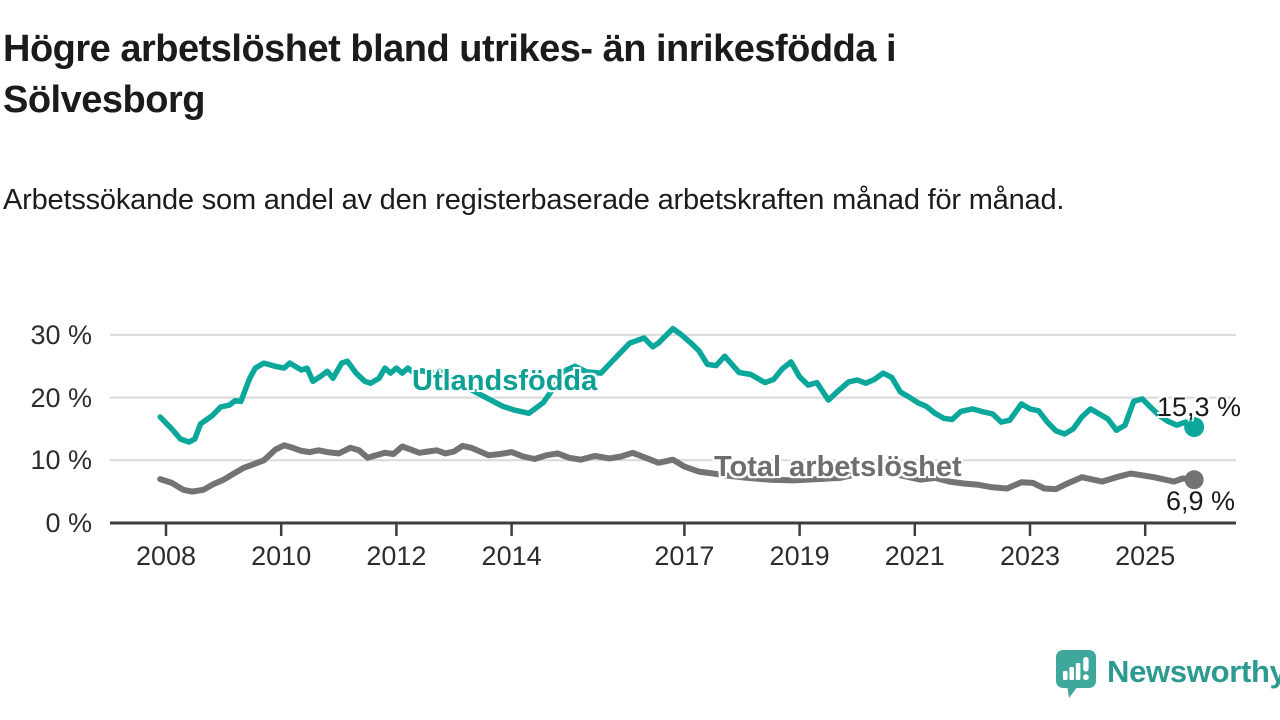  Describe the element at coordinates (68, 523) in the screenshot. I see `y-tick-label: 0 %` at that location.